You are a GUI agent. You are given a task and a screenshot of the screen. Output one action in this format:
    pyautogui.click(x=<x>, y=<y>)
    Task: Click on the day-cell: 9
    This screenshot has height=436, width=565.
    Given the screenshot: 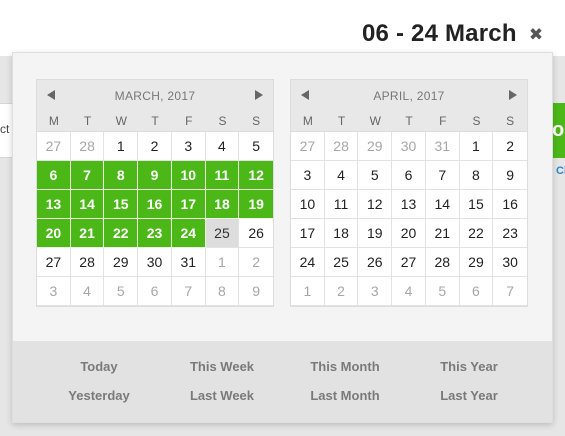 What is the action you would take?
    pyautogui.click(x=510, y=175)
    